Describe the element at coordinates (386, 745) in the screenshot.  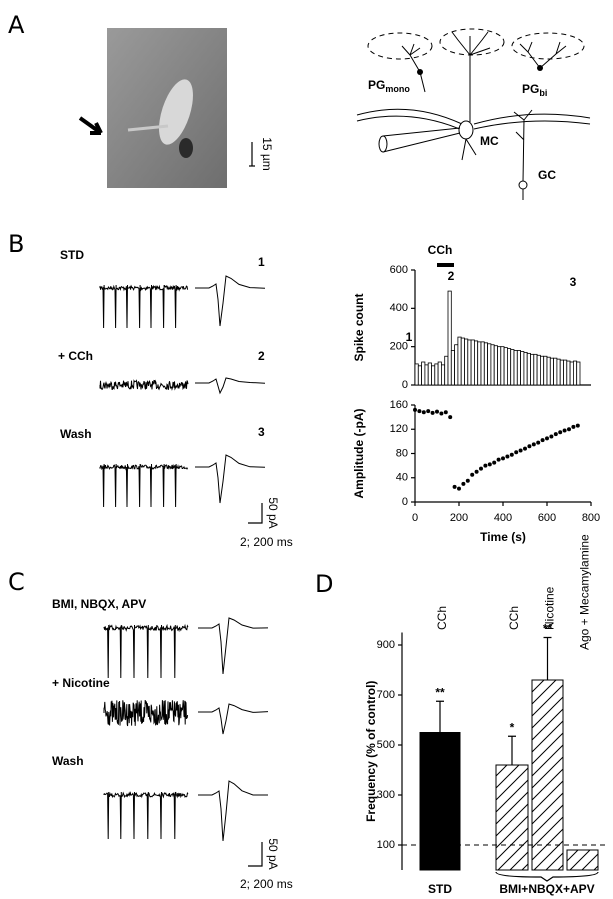
I see `y-tick-label: 500` at that location.